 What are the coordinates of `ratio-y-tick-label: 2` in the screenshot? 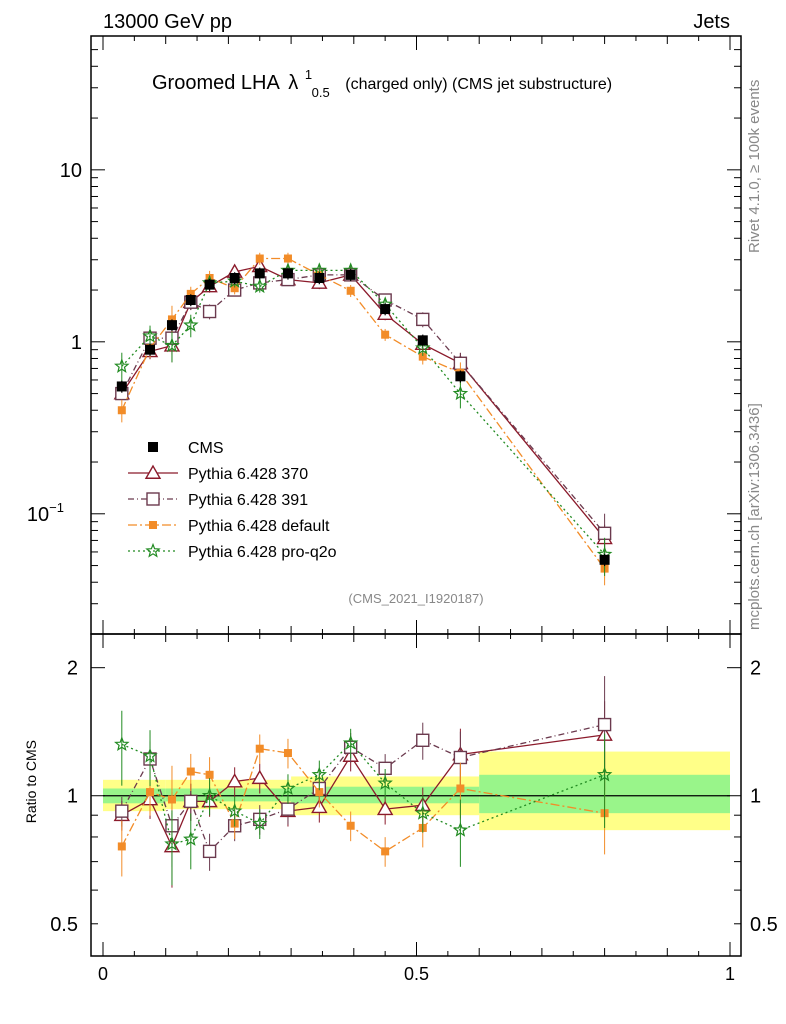 It's located at (72, 669).